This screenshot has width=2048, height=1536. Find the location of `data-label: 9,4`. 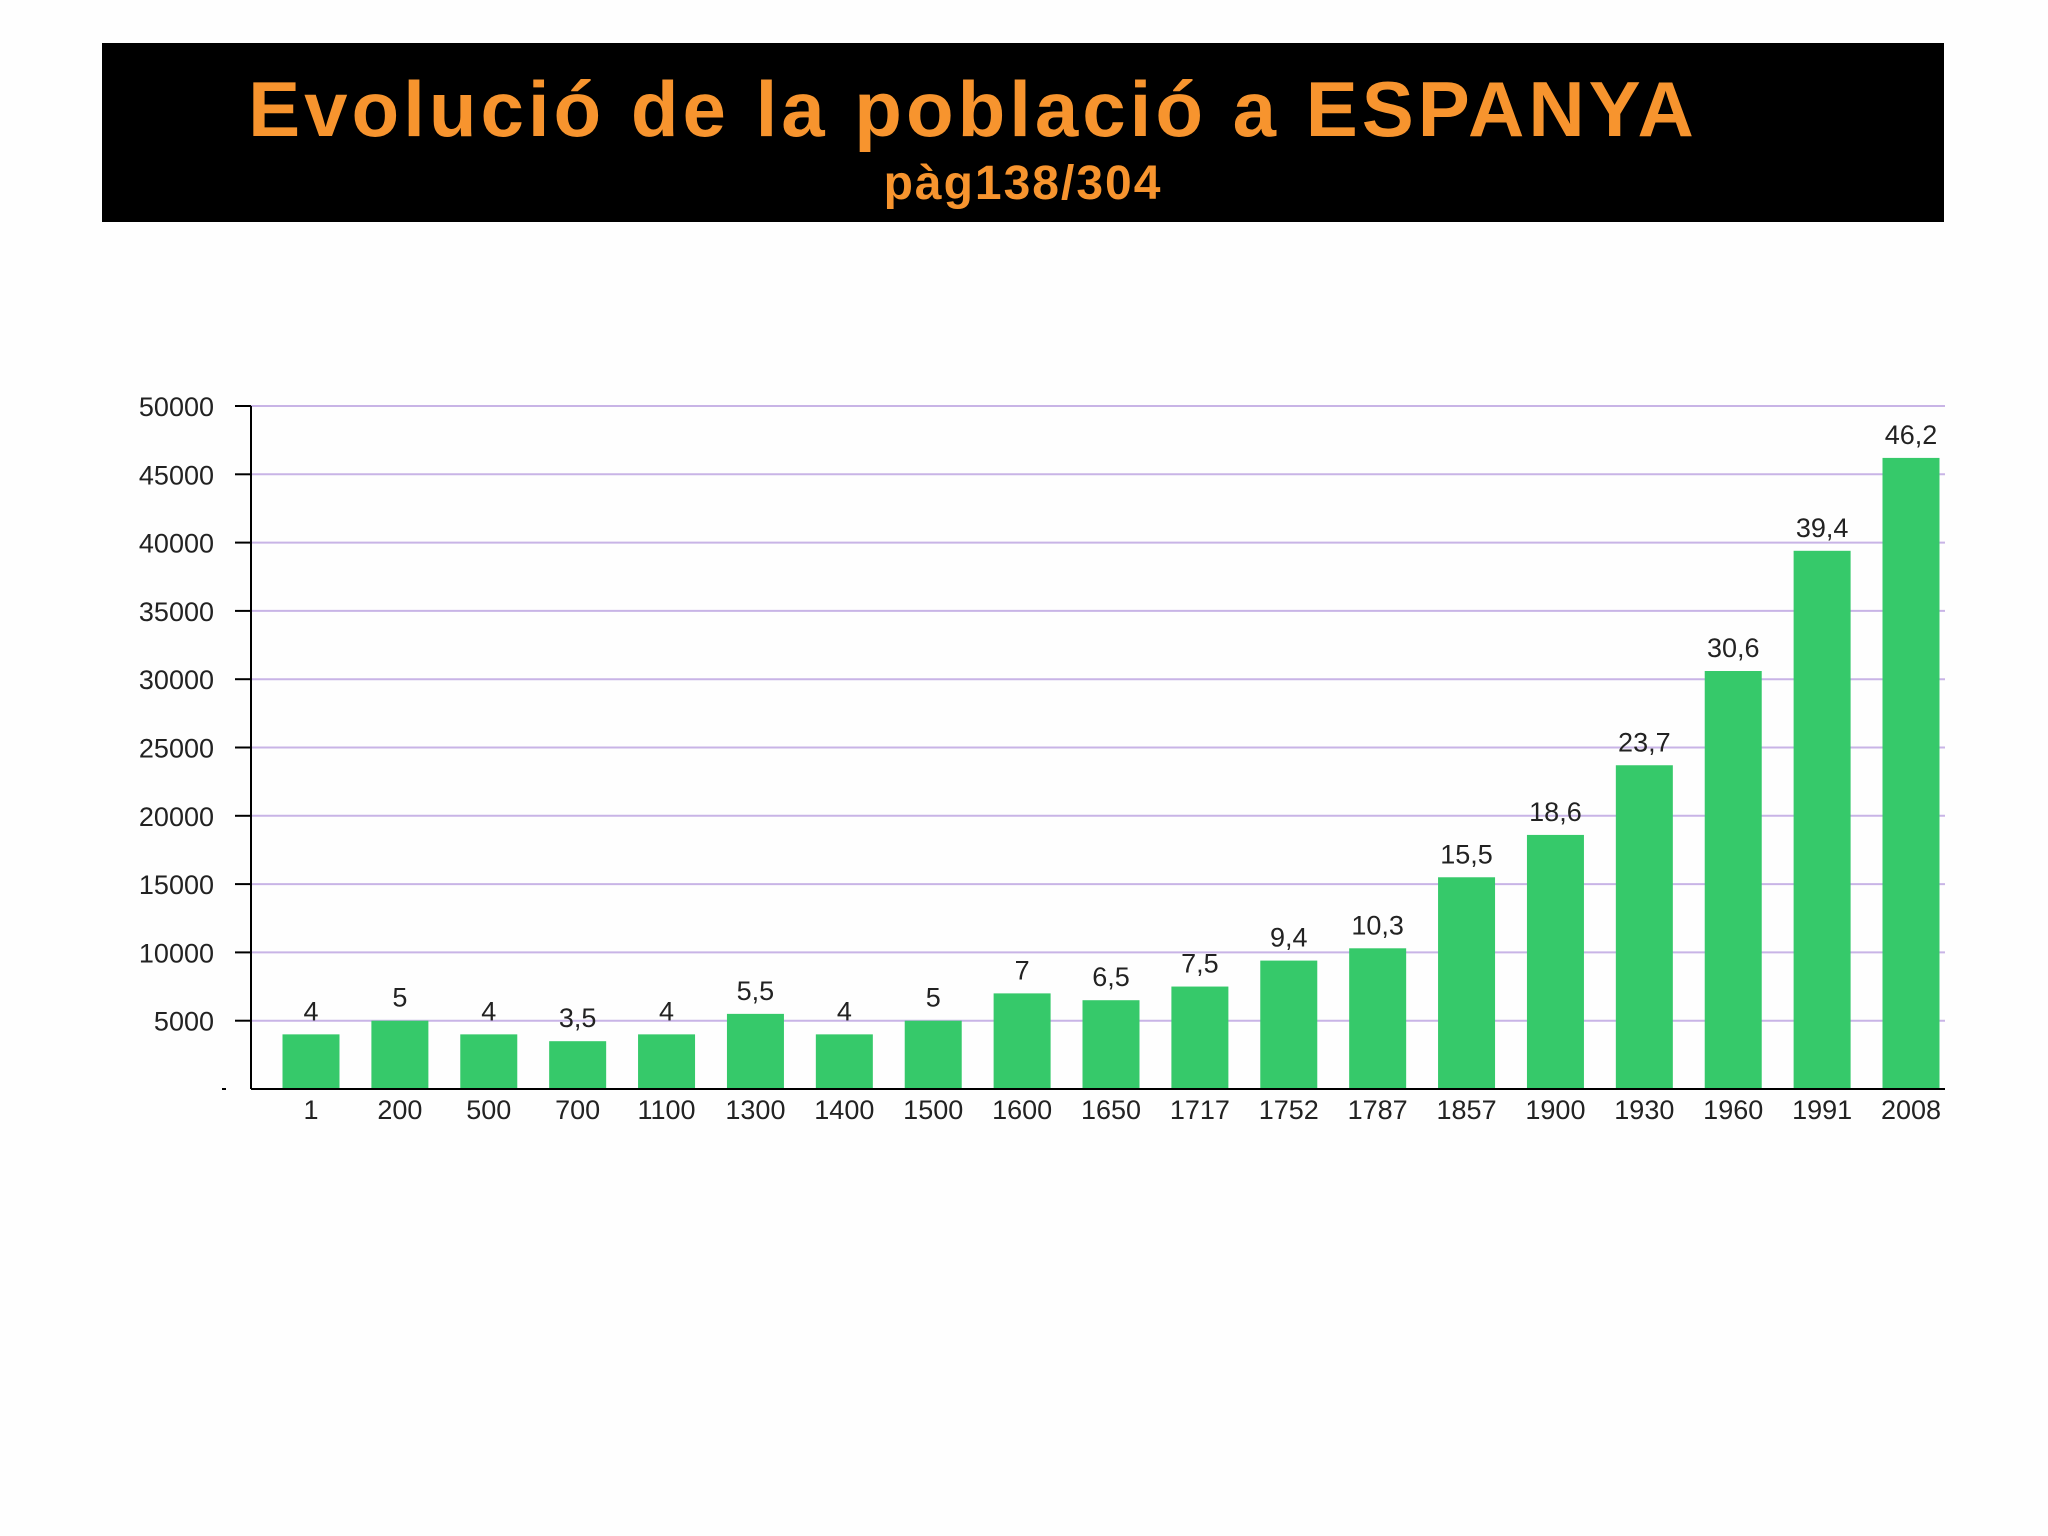

data-label: 9,4 is located at coordinates (1289, 938).